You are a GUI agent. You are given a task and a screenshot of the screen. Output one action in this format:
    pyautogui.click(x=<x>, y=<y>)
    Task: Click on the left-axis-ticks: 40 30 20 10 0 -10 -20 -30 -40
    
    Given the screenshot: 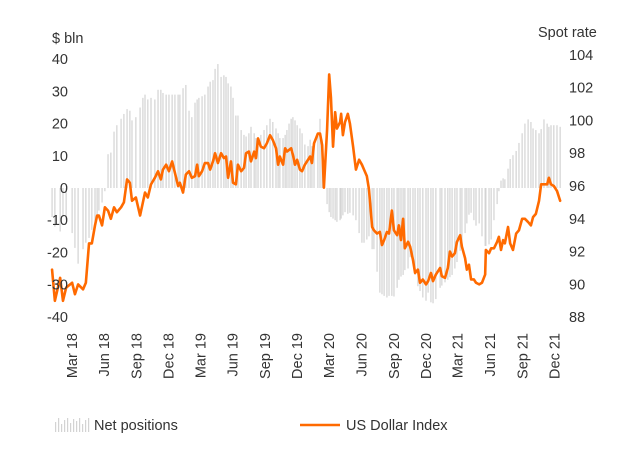 What is the action you would take?
    pyautogui.click(x=57, y=189)
    